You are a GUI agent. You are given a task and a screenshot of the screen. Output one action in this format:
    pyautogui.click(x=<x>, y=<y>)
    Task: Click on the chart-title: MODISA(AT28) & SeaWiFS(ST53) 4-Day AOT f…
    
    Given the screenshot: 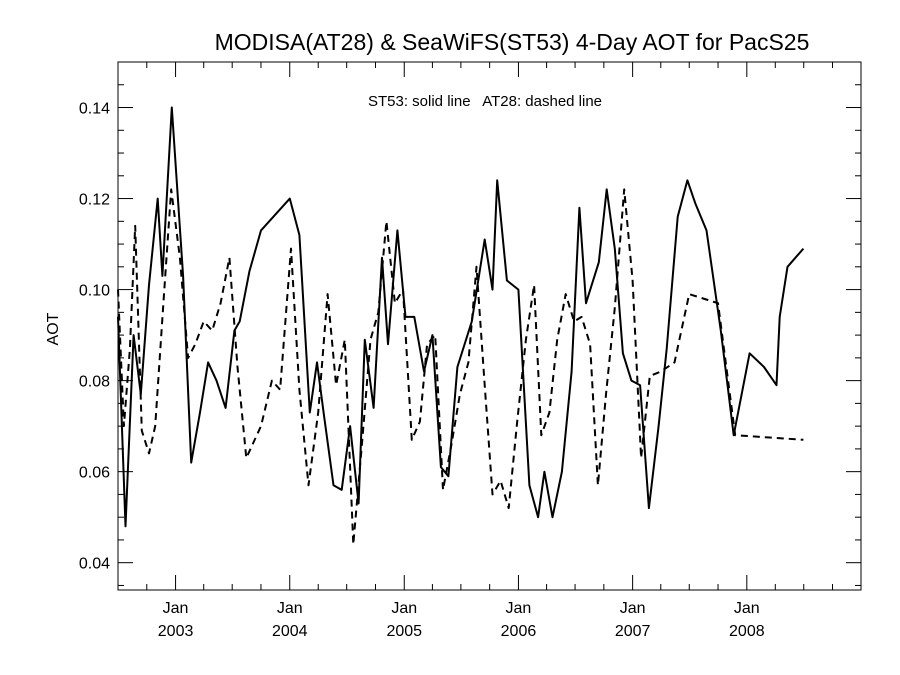 What is the action you would take?
    pyautogui.click(x=512, y=42)
    